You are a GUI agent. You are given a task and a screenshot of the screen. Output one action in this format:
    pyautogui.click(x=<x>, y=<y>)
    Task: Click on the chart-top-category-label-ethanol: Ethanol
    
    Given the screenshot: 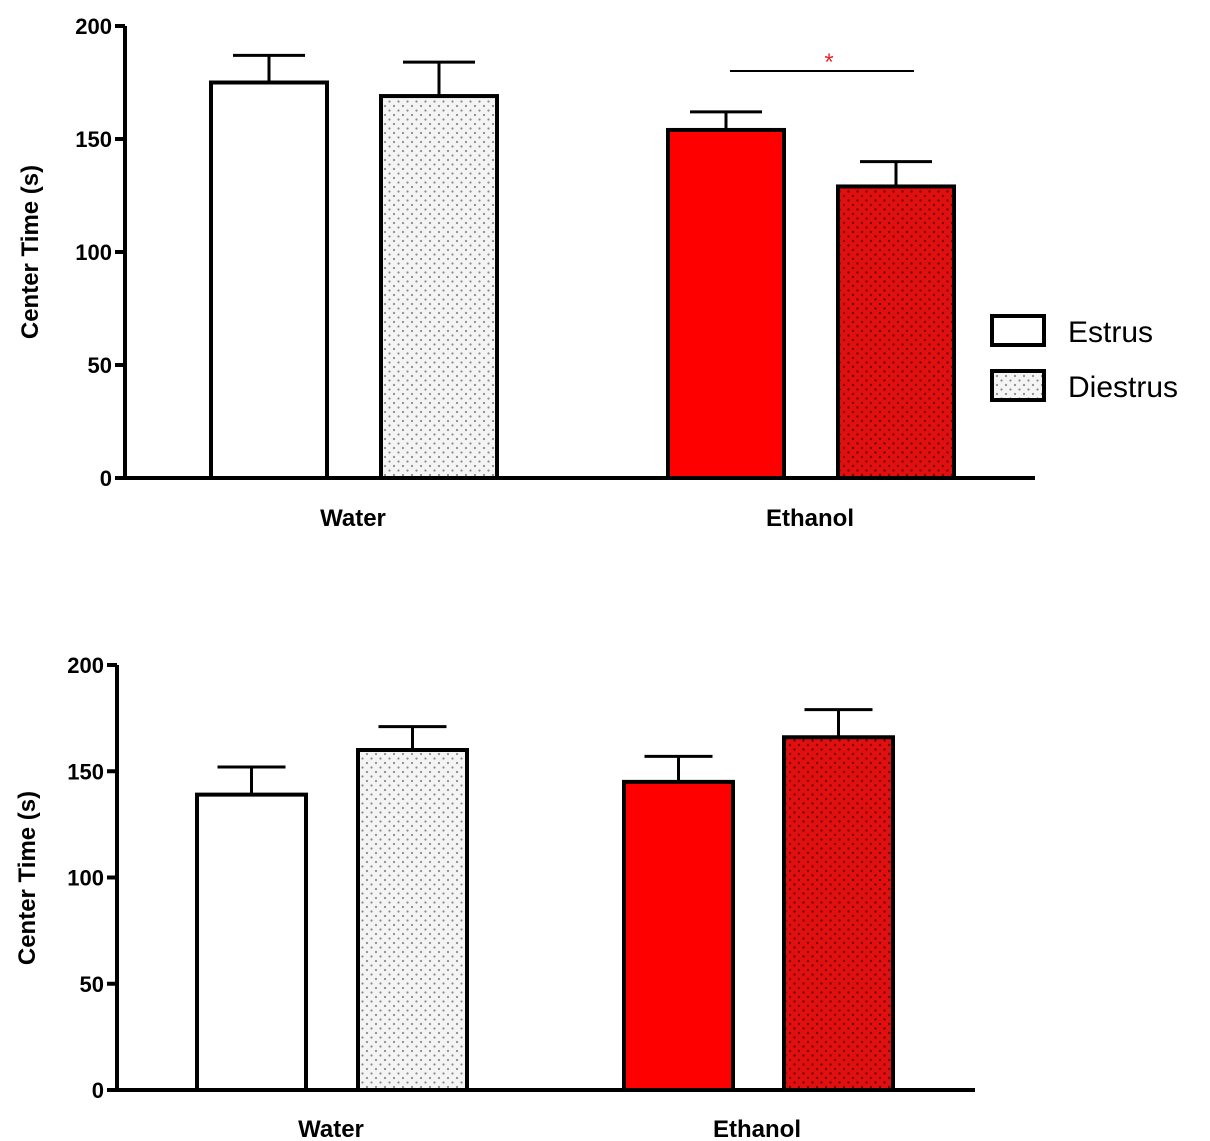 What is the action you would take?
    pyautogui.click(x=810, y=518)
    